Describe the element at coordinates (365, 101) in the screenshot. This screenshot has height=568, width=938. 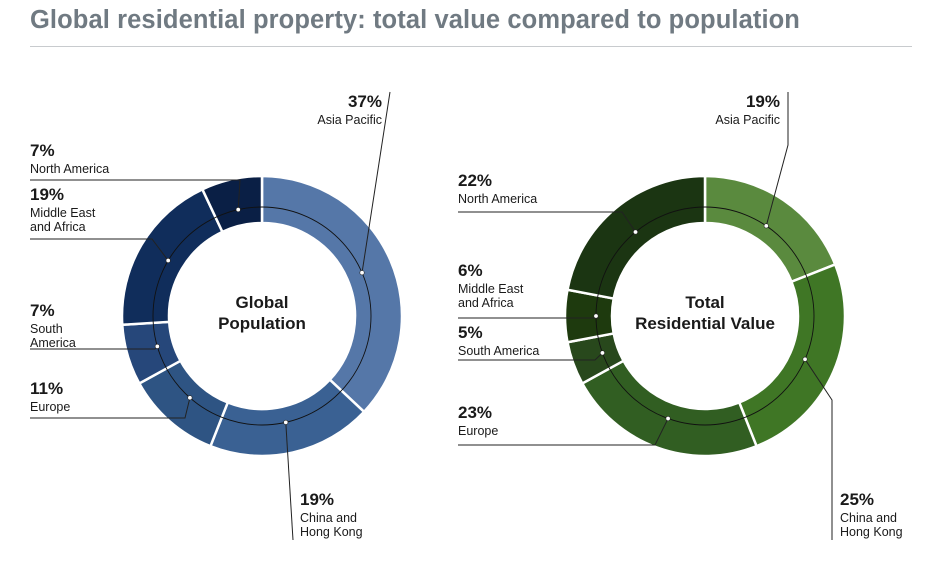
I see `percent-label: 37%` at that location.